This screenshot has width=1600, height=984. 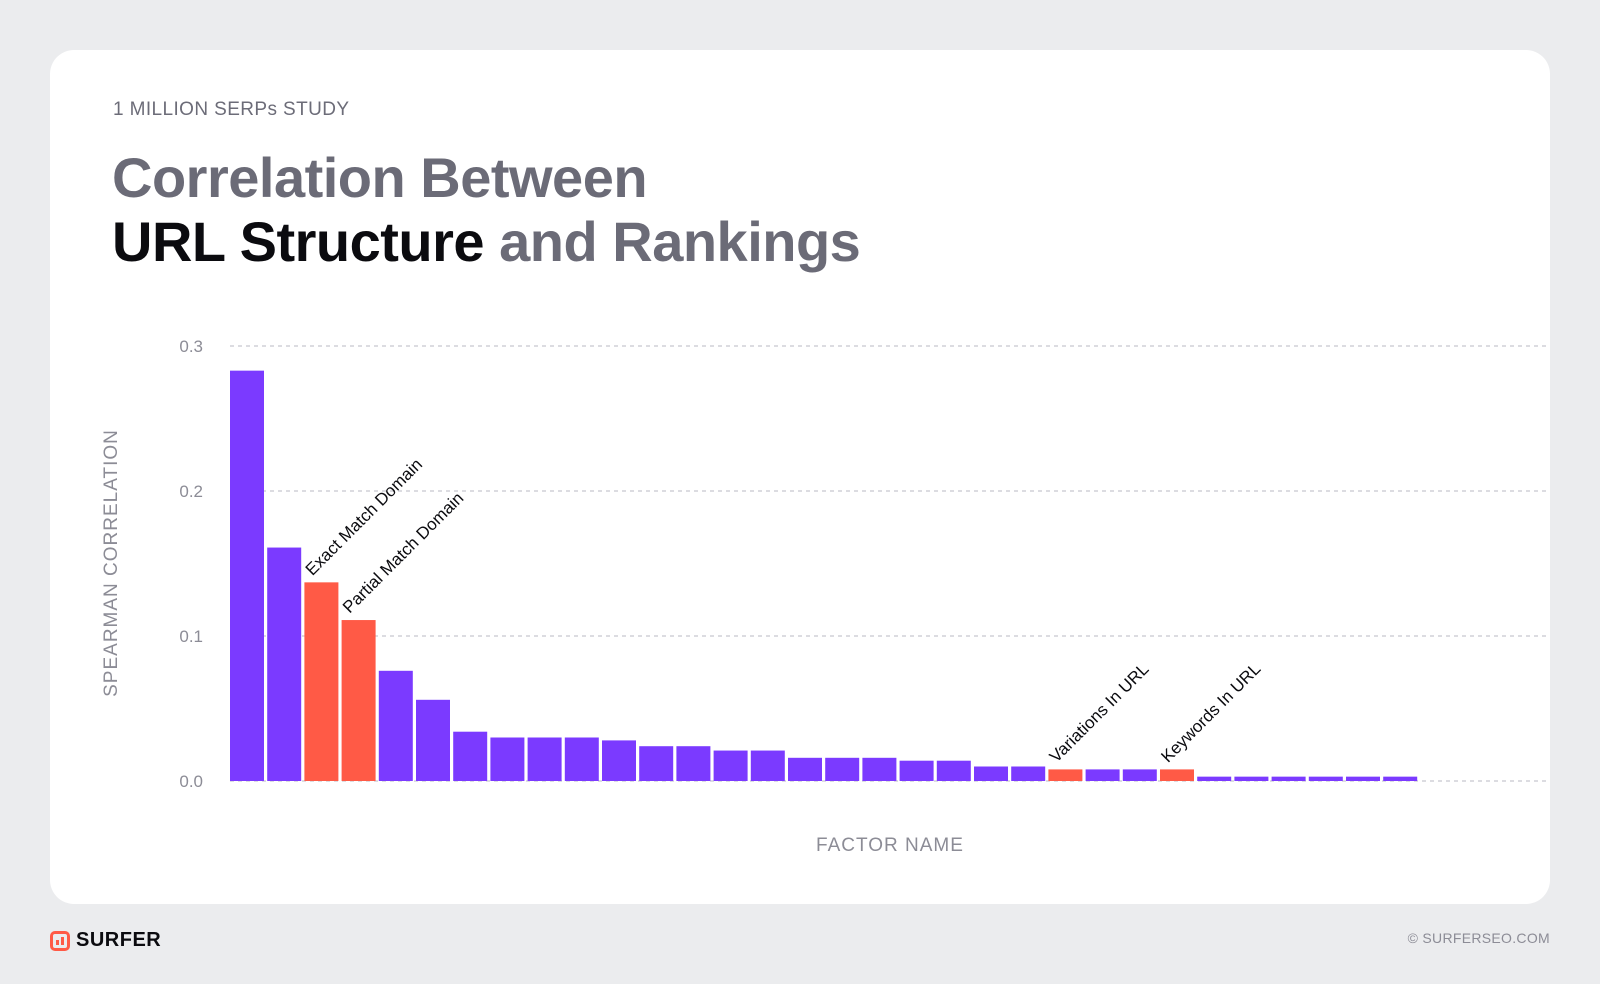 I want to click on y-tick-label: 0.2, so click(x=191, y=491).